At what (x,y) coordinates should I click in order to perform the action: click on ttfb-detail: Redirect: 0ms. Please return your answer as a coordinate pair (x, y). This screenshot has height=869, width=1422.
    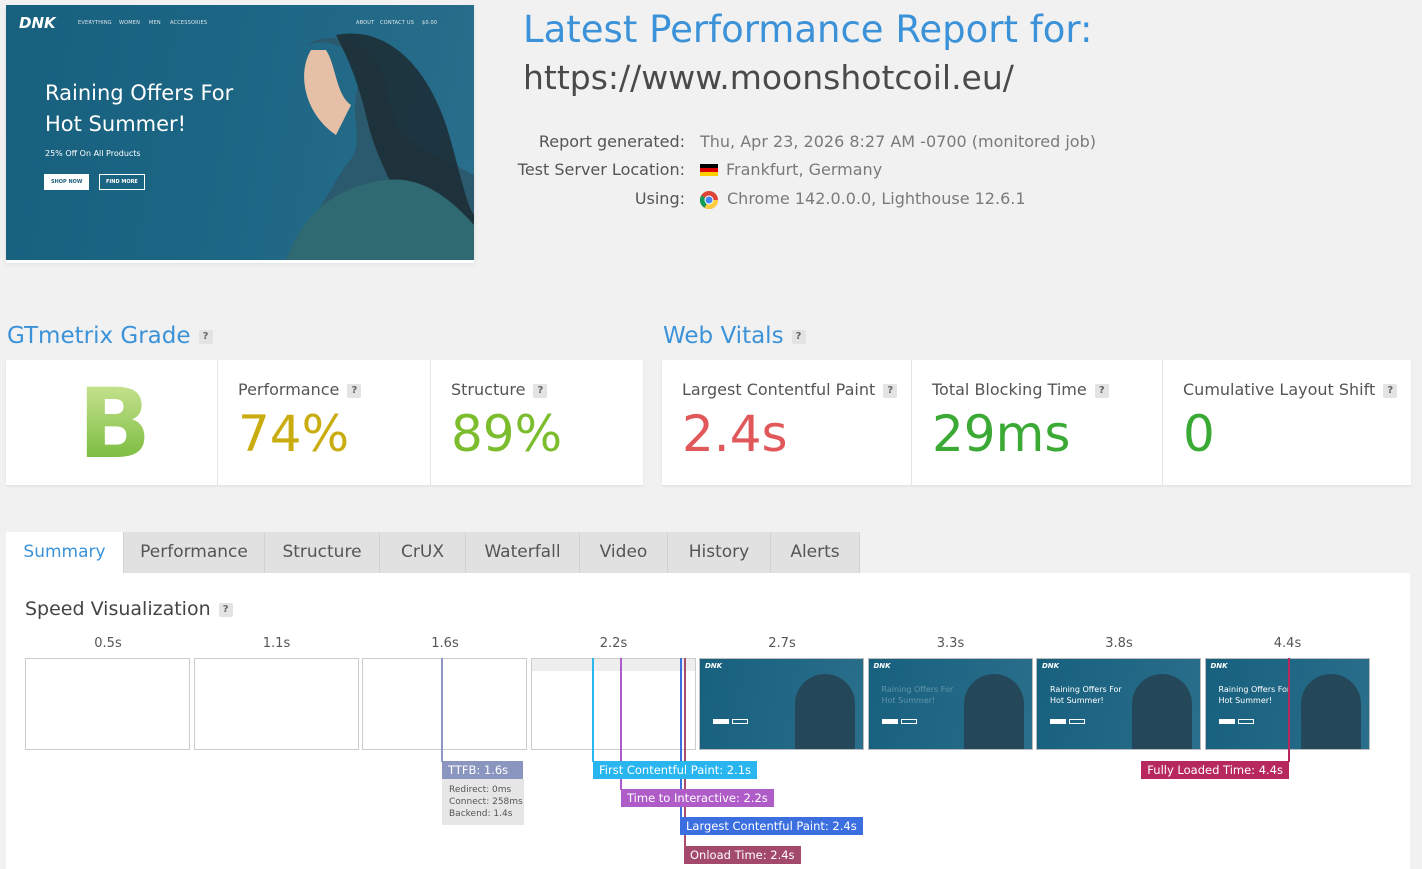
    Looking at the image, I should click on (480, 790).